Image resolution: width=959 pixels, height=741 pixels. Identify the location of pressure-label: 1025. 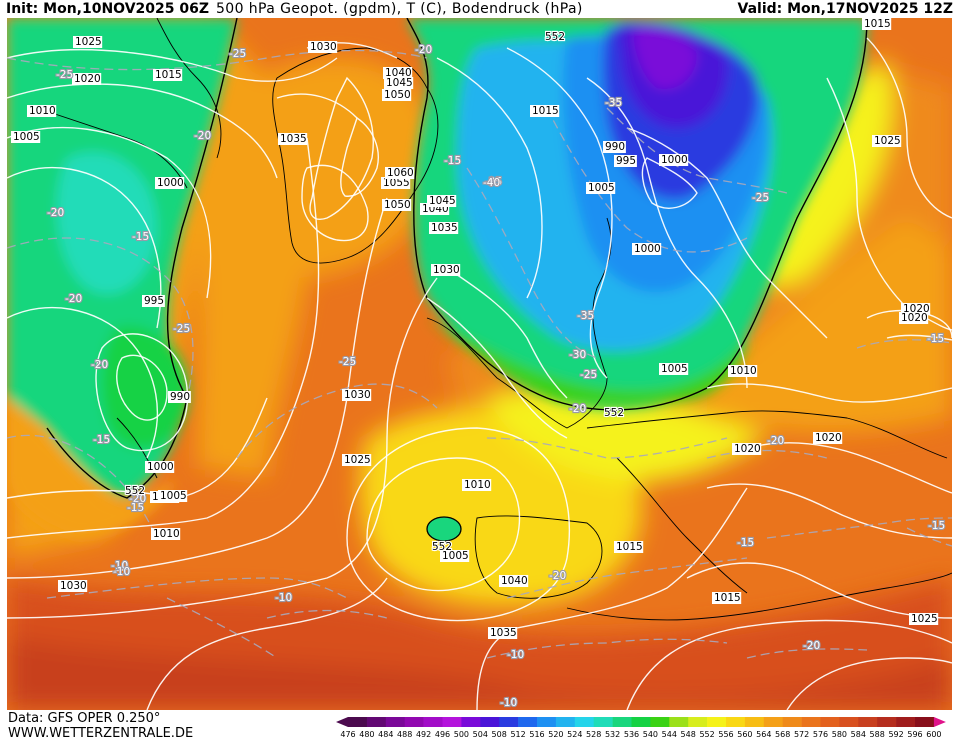
(924, 619).